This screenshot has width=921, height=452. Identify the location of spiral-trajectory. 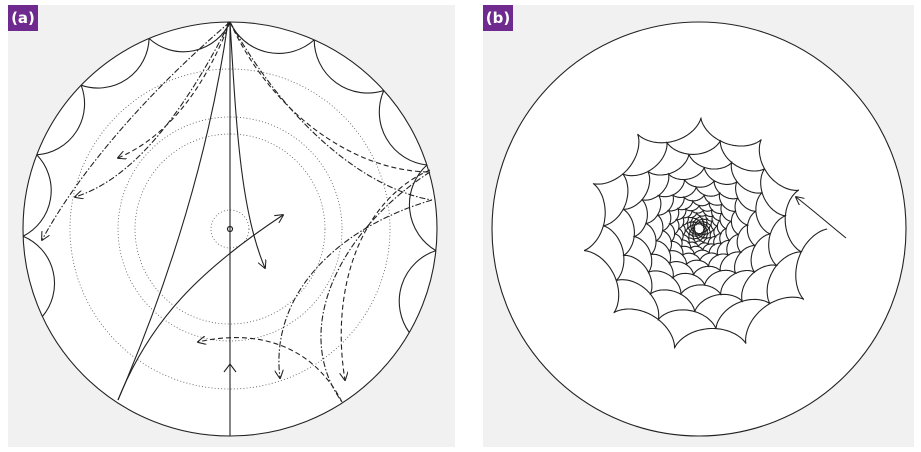
(705, 233).